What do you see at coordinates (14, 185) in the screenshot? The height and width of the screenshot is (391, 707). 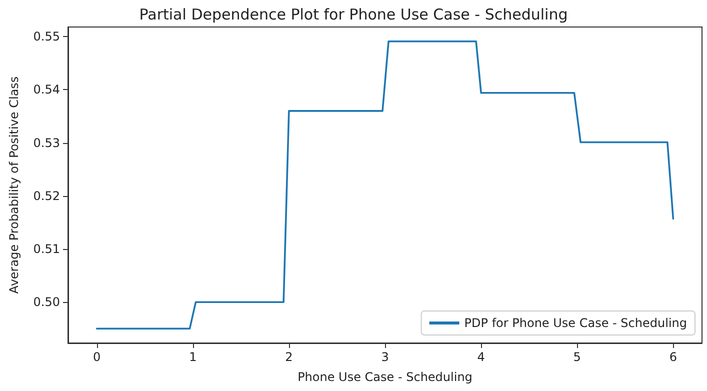 I see `y-axis-title: Average Probability of Positive Class` at bounding box center [14, 185].